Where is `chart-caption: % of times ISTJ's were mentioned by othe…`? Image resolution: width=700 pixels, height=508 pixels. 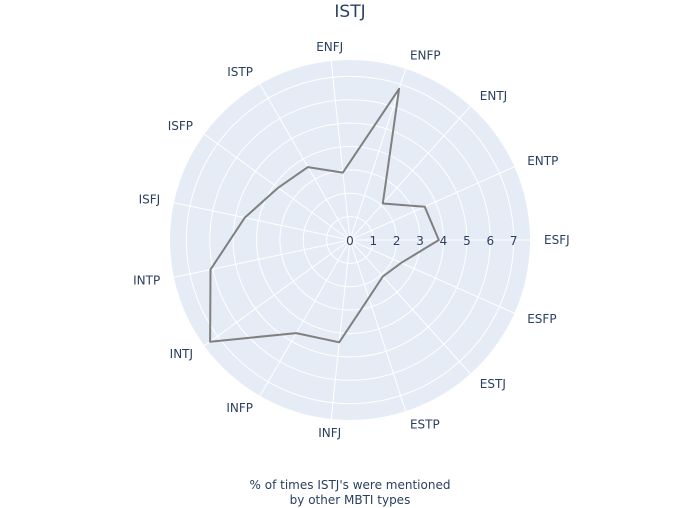 chart-caption: % of times ISTJ's were mentioned by othe… is located at coordinates (350, 493).